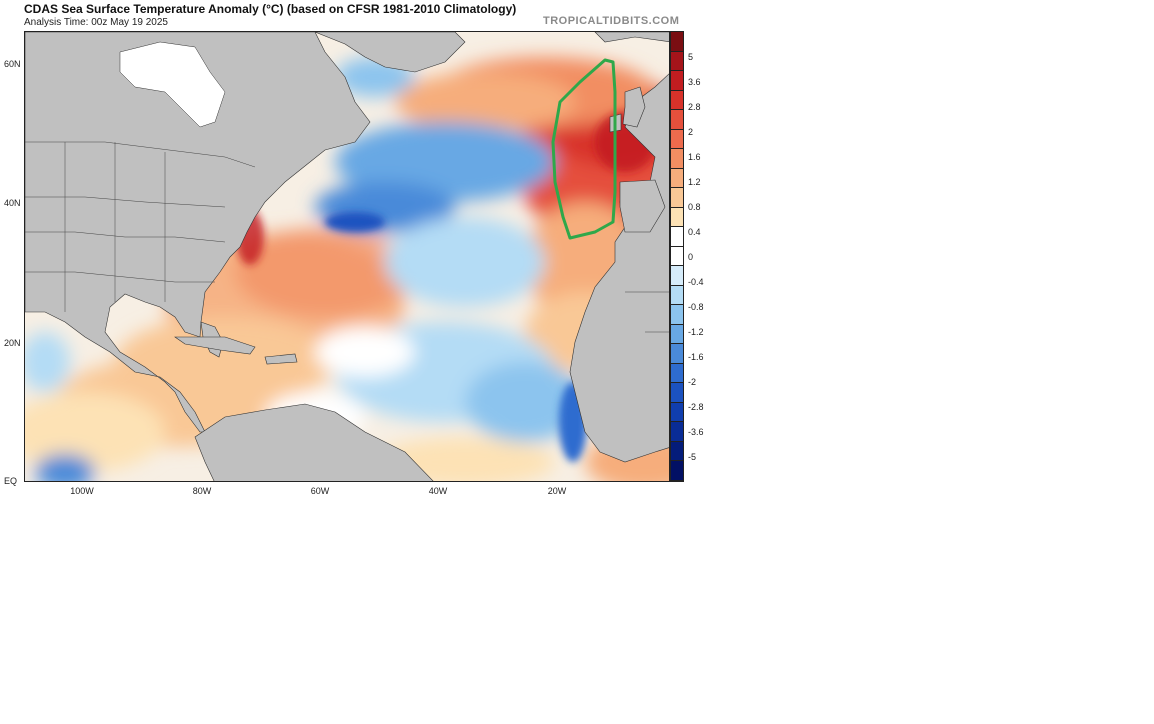 The image size is (1154, 724). Describe the element at coordinates (692, 457) in the screenshot. I see `colorbar-label: -5` at that location.